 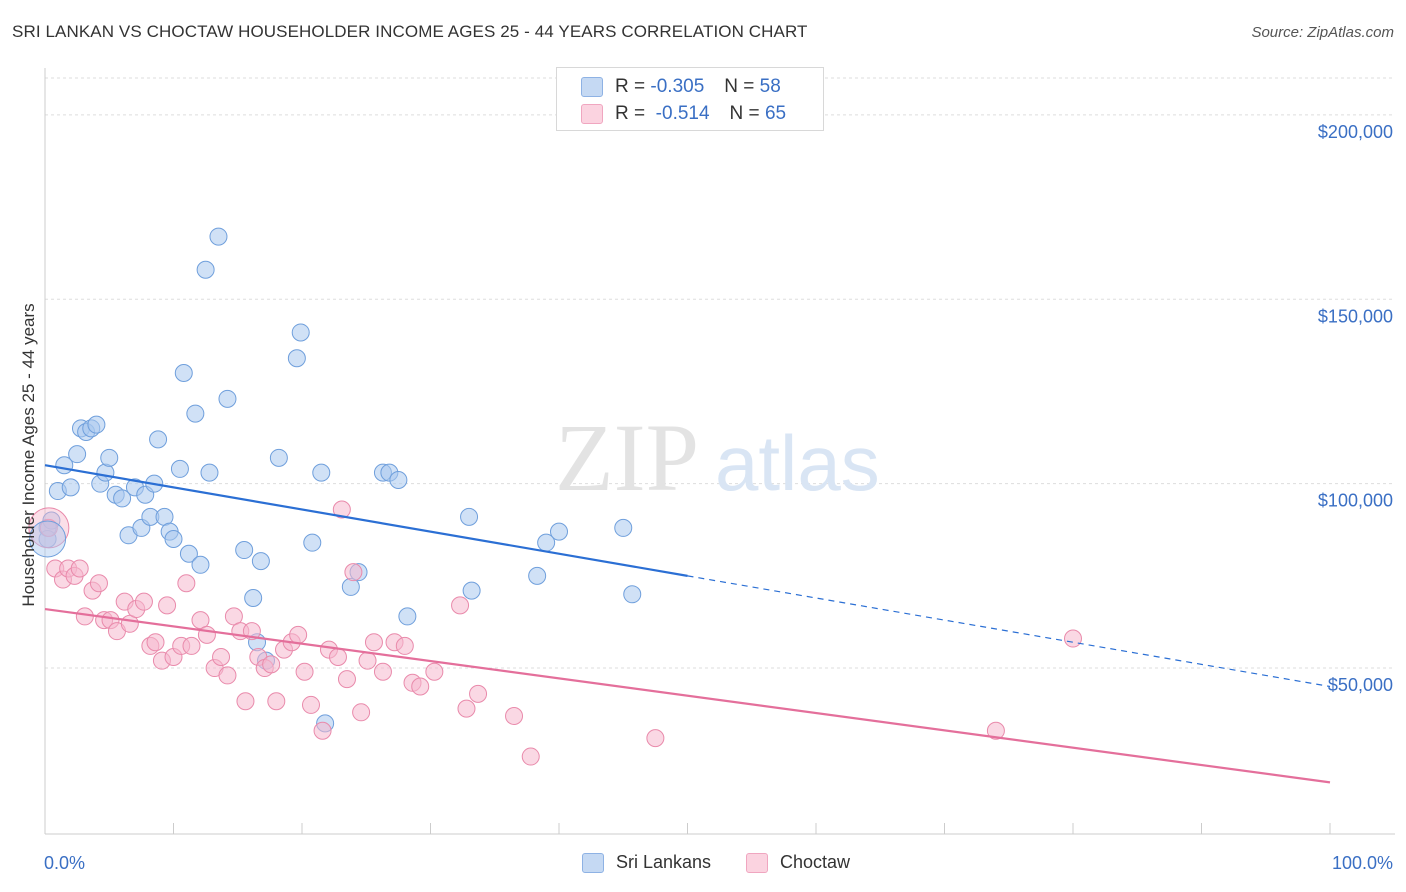 What do you see at coordinates (627, 457) in the screenshot?
I see `watermark-zip: ZIP` at bounding box center [627, 457].